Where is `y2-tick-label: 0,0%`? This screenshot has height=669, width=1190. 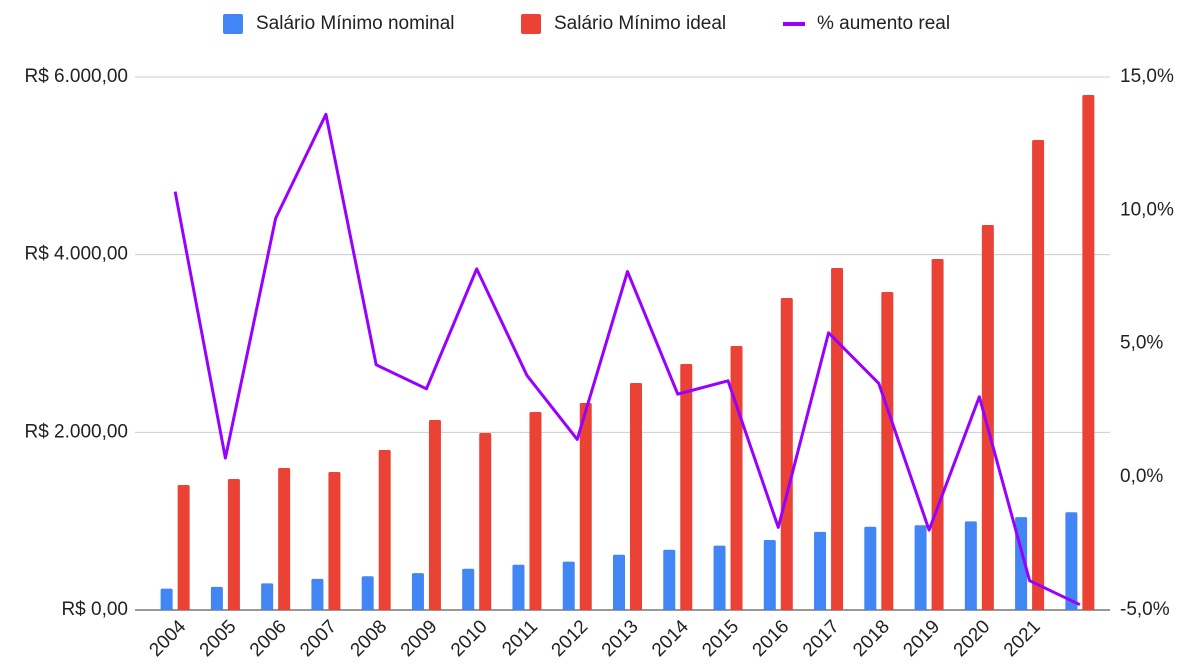 y2-tick-label: 0,0% is located at coordinates (1141, 476).